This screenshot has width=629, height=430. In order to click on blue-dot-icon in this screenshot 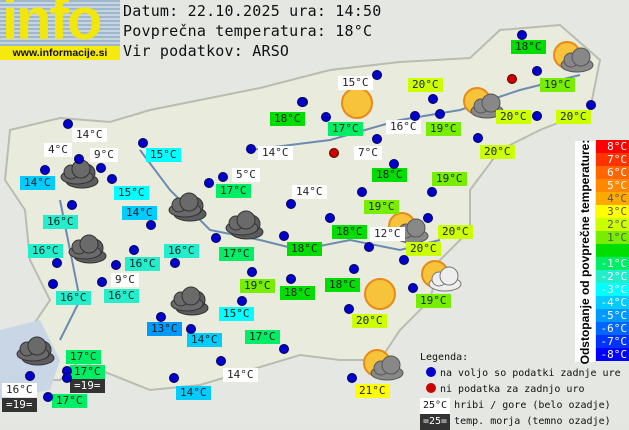, I will do `click(431, 372)`.